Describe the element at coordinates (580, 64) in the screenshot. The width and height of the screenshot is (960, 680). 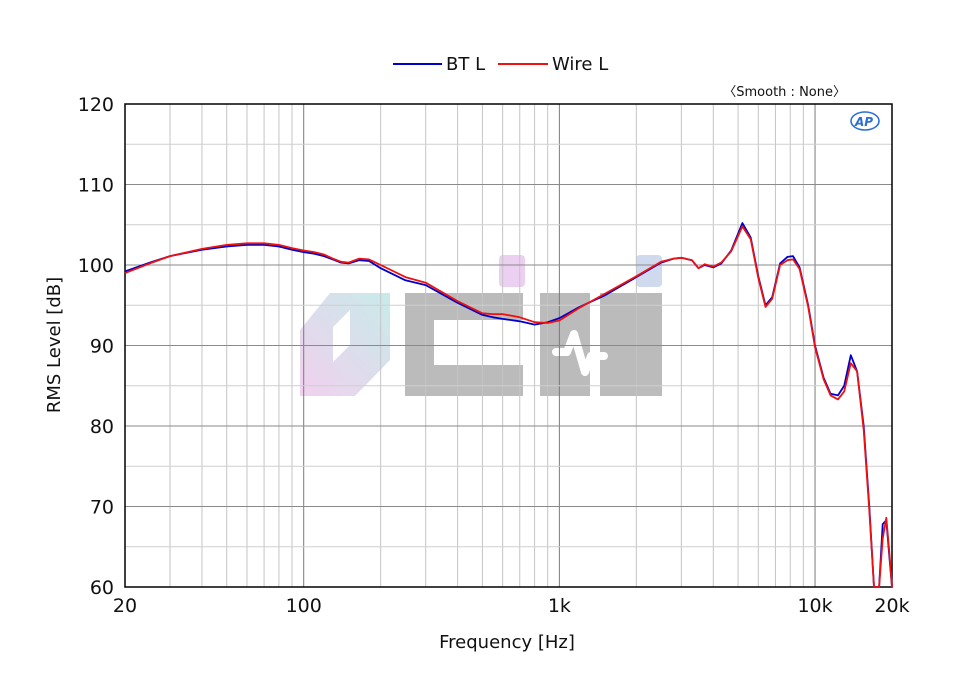
I see `legend-label-wire-l: Wire L` at that location.